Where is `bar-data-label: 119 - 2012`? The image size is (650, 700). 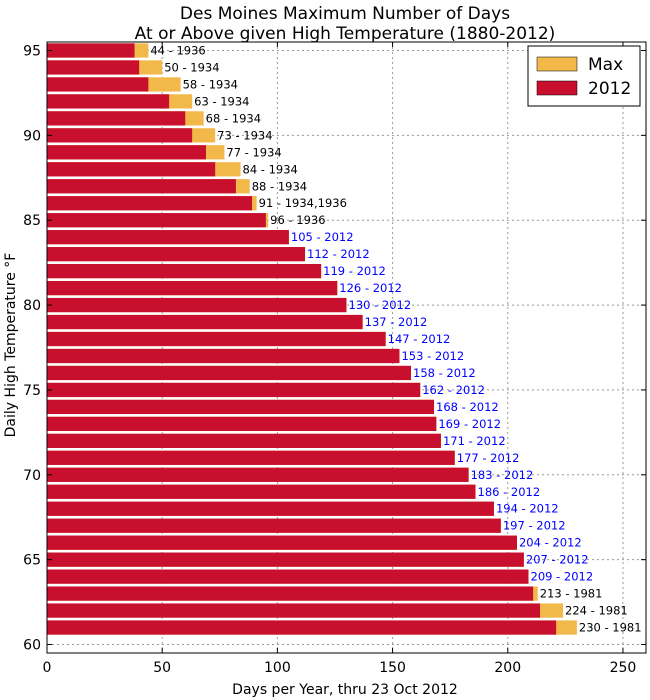
bar-data-label: 119 - 2012 is located at coordinates (354, 271).